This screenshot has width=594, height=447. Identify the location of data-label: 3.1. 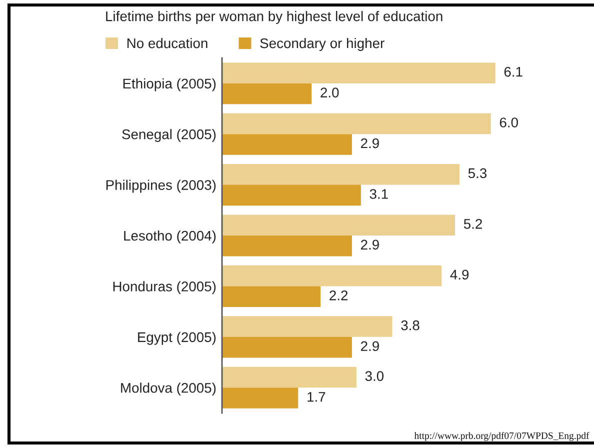
(379, 194).